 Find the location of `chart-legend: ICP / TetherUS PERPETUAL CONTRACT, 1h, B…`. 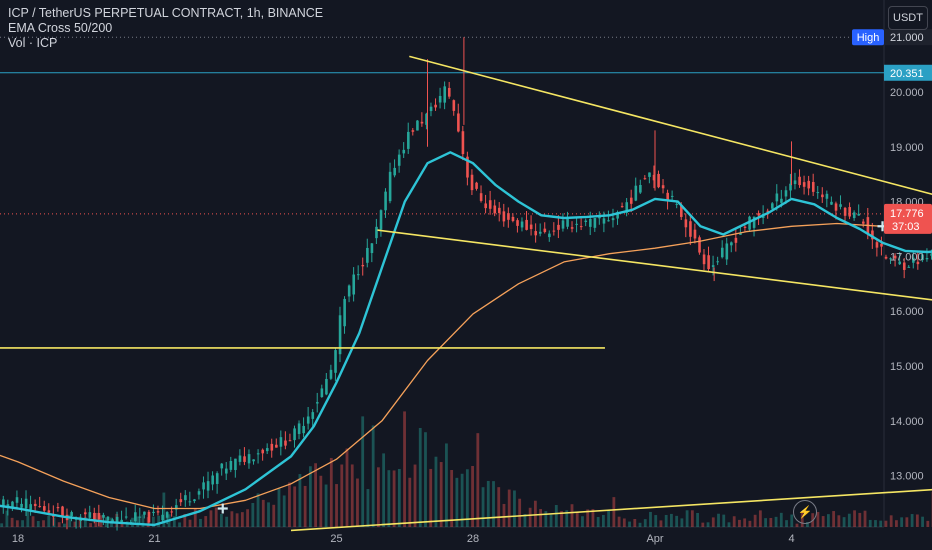

chart-legend: ICP / TetherUS PERPETUAL CONTRACT, 1h, B… is located at coordinates (165, 28).